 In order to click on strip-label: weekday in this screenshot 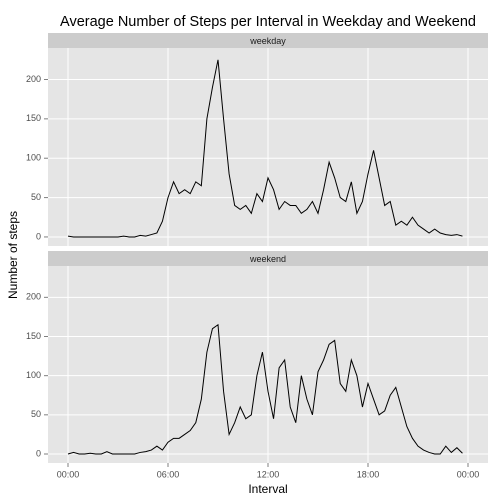, I will do `click(267, 41)`.